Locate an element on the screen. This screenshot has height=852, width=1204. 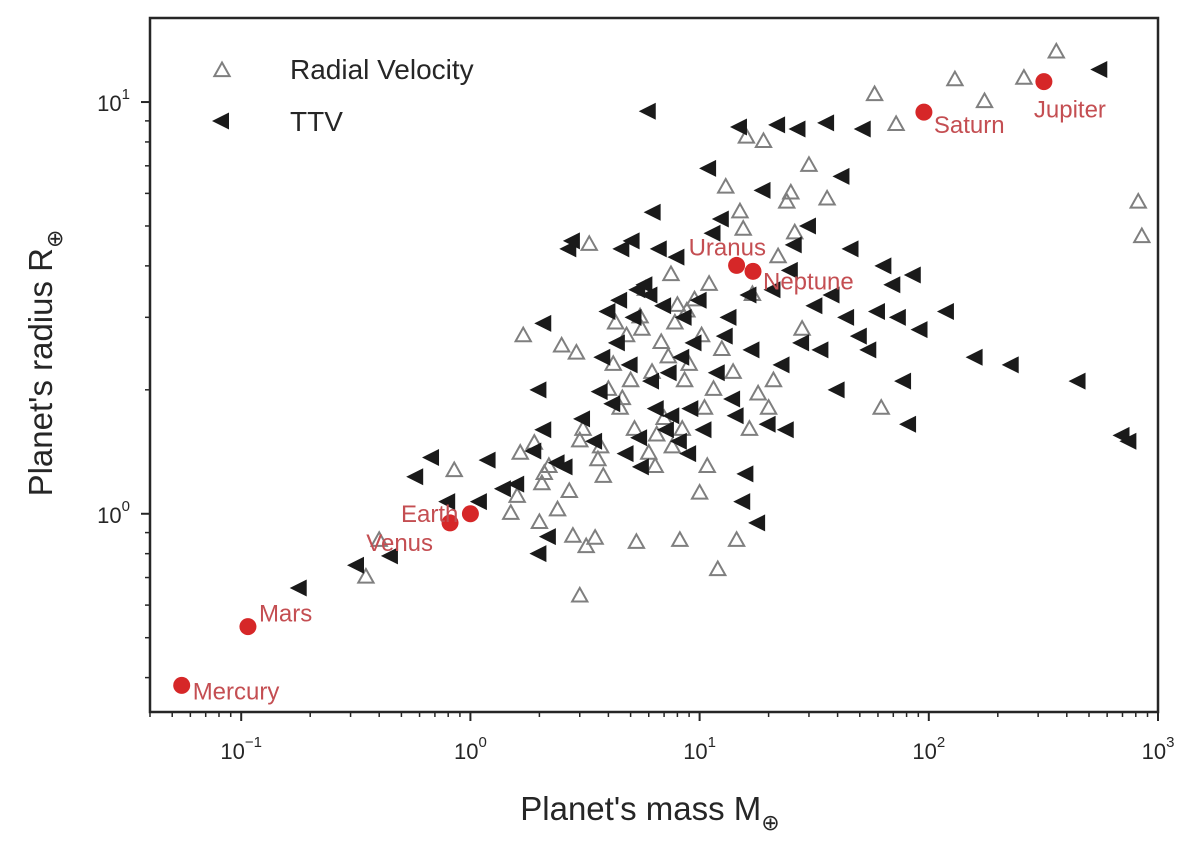
planet-mercury is located at coordinates (182, 685).